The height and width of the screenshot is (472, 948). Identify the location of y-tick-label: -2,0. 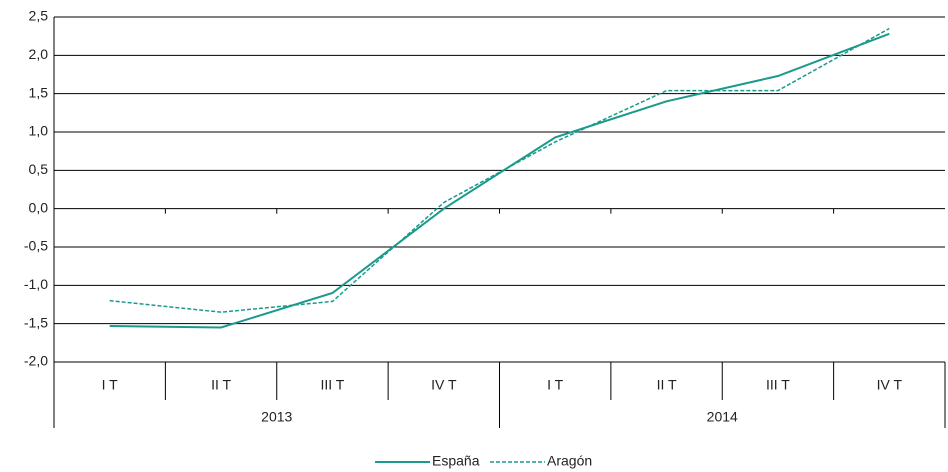
(36, 361).